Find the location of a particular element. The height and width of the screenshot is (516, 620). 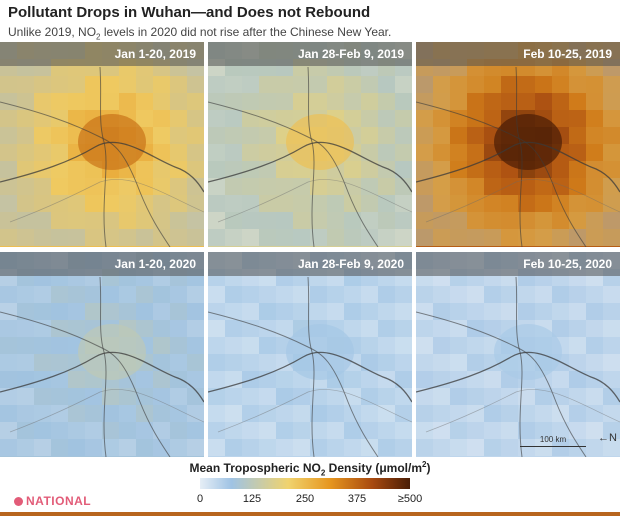

river-line is located at coordinates (102, 377).